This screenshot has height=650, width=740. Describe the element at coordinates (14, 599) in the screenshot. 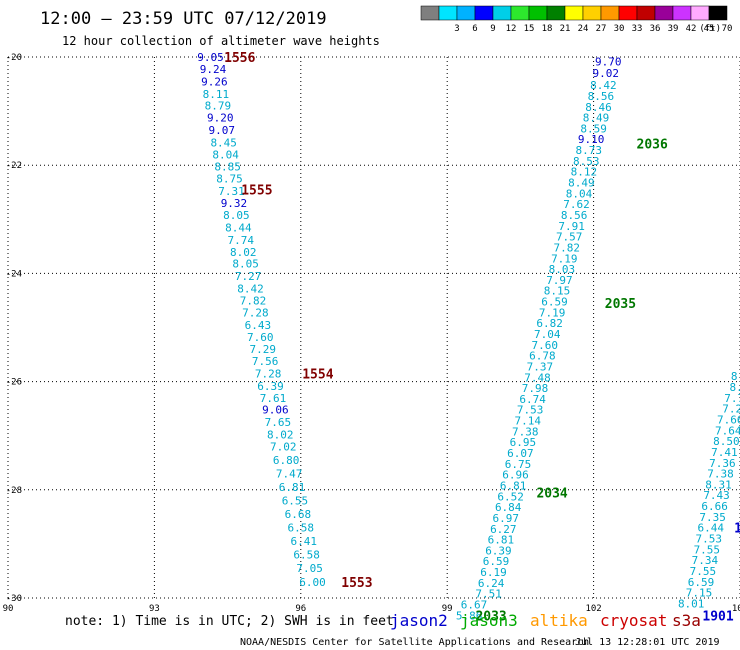

I see `y-tick-label: -30` at that location.